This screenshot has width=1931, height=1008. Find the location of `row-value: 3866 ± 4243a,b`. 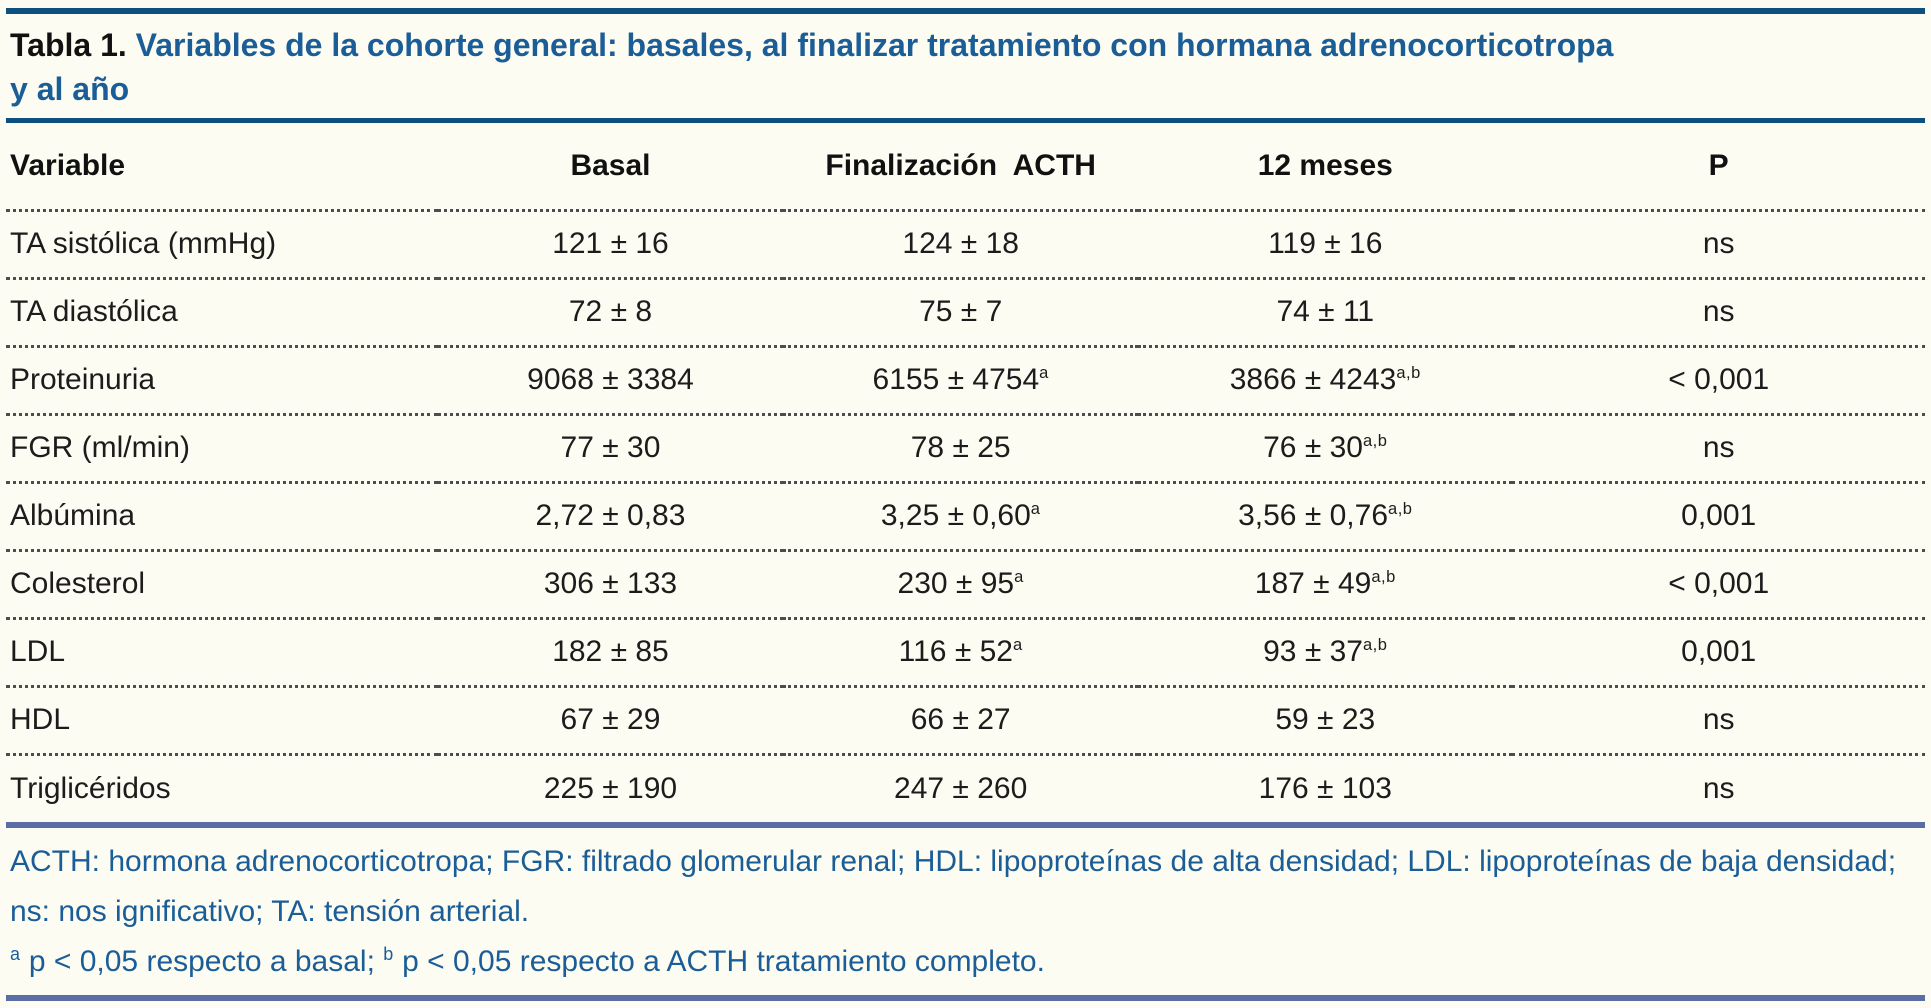

row-value: 3866 ± 4243a,b is located at coordinates (1325, 379).